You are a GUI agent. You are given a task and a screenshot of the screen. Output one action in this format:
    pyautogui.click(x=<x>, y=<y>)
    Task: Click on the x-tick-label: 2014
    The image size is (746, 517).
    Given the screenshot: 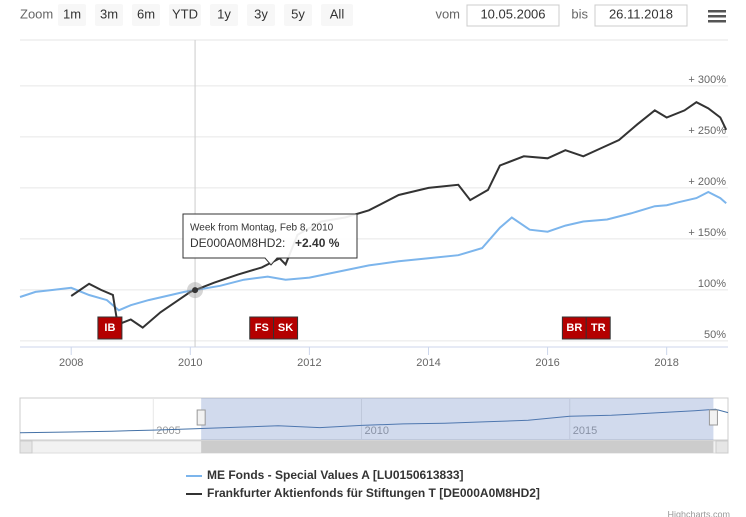 What is the action you would take?
    pyautogui.click(x=428, y=363)
    